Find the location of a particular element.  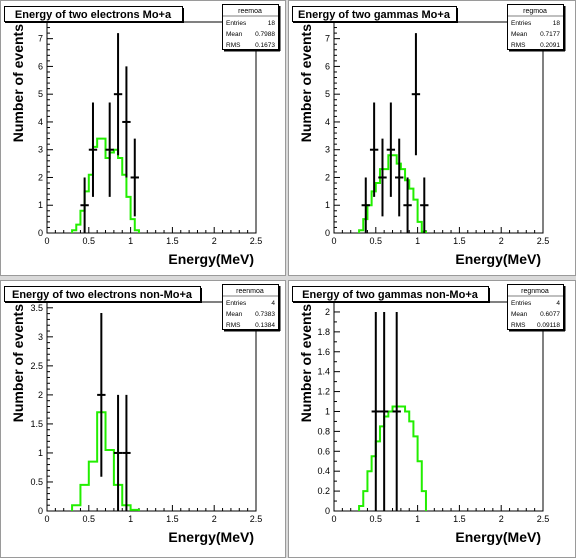

stats-value: 0.2091 is located at coordinates (550, 45).